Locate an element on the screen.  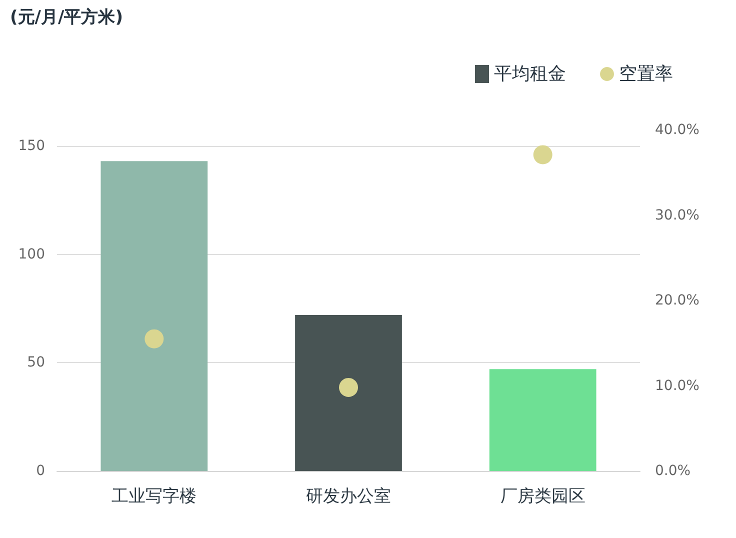
y-tick-label: 150 is located at coordinates (31, 146).